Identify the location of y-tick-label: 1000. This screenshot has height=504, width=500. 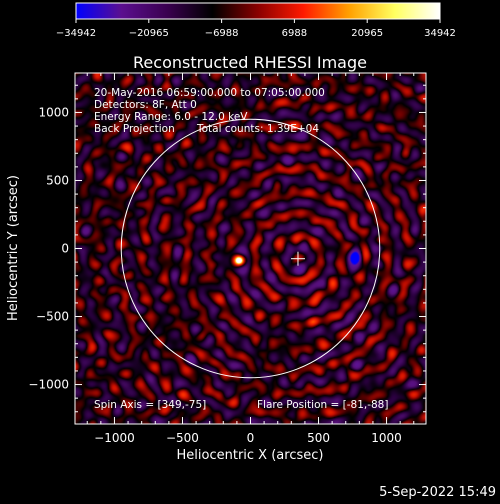
(53, 112).